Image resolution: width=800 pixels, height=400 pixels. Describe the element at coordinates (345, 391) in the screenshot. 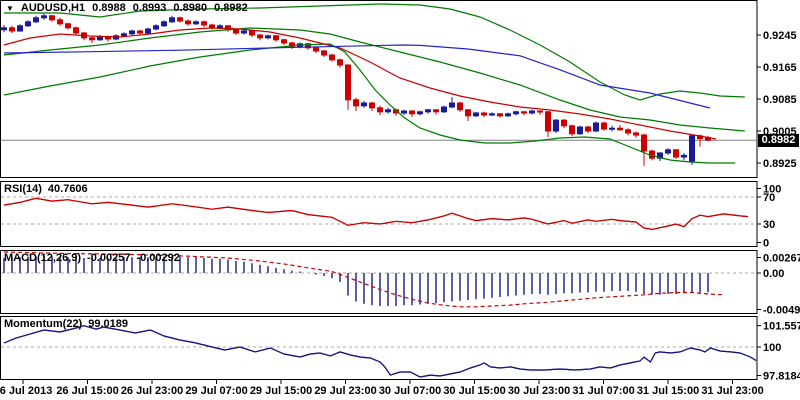

I see `time-axis-label: 29 Jul 23:00` at that location.